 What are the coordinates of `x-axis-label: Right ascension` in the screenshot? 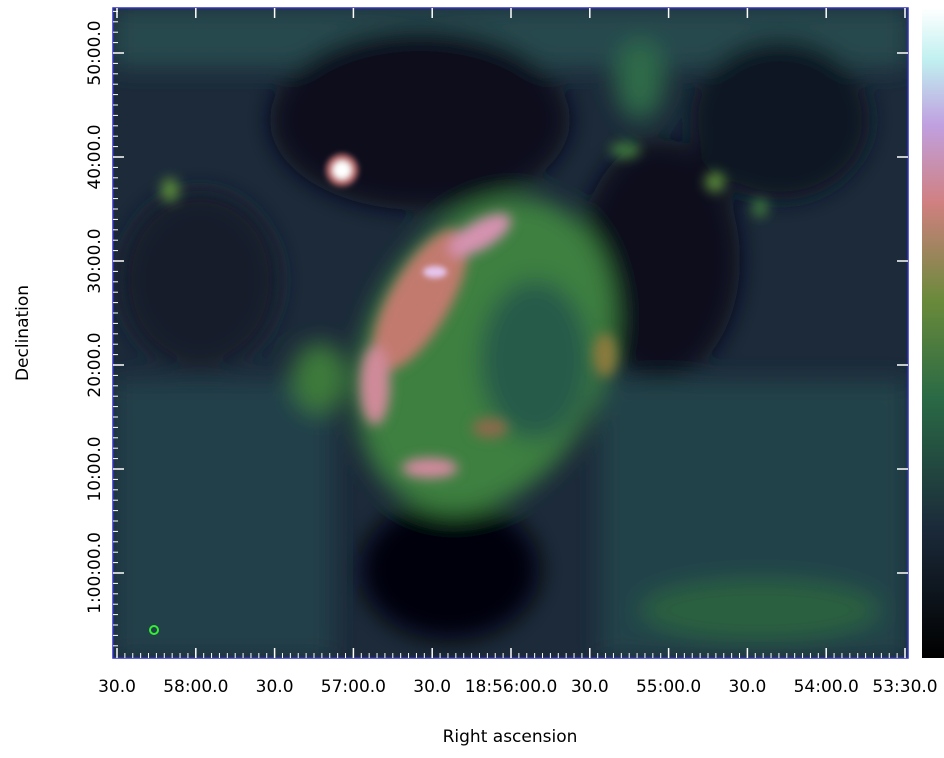 It's located at (510, 737).